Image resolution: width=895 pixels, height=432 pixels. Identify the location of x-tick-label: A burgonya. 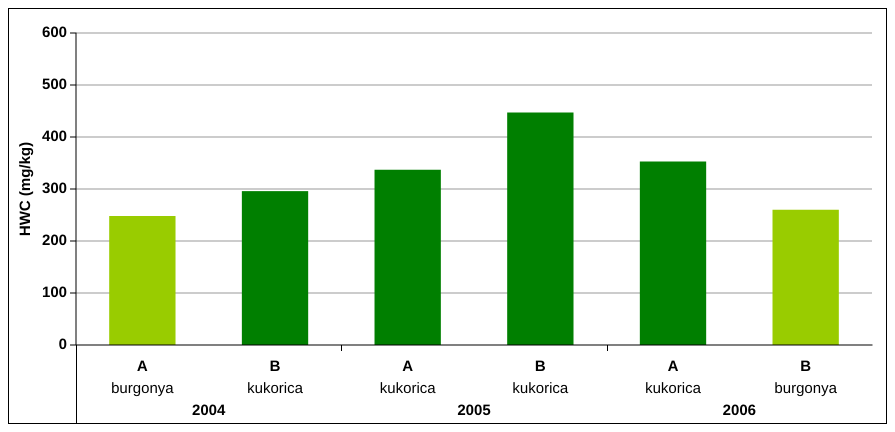
(142, 378).